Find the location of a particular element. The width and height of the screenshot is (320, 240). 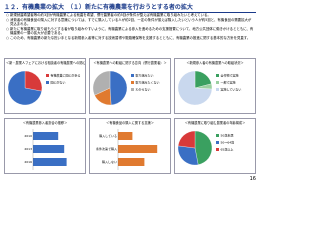

legend-label: 取り組みたい is located at coordinates (145, 74).